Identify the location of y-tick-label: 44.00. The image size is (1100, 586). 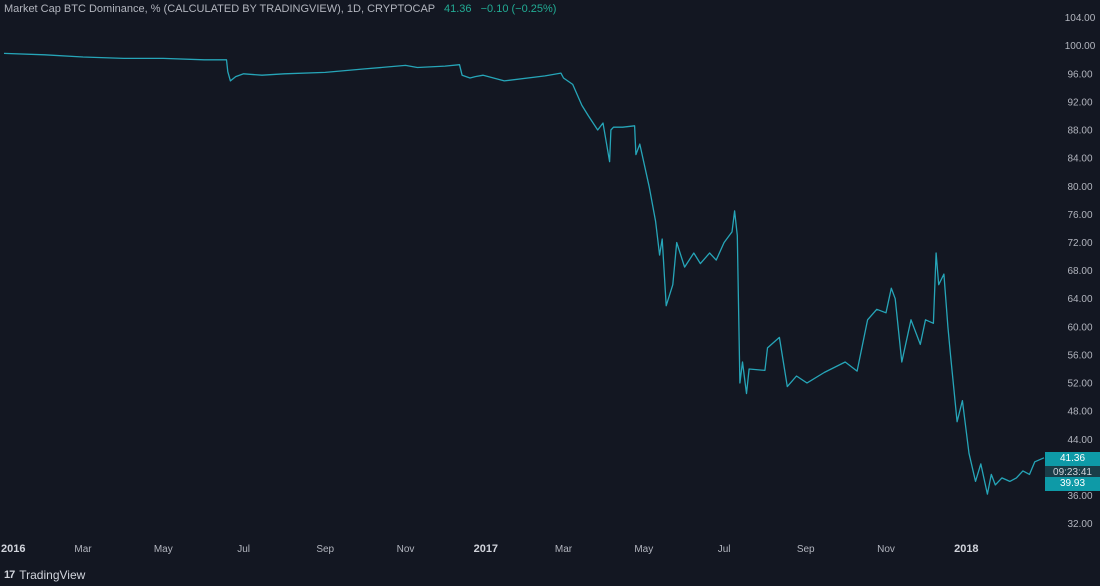
(1079, 440).